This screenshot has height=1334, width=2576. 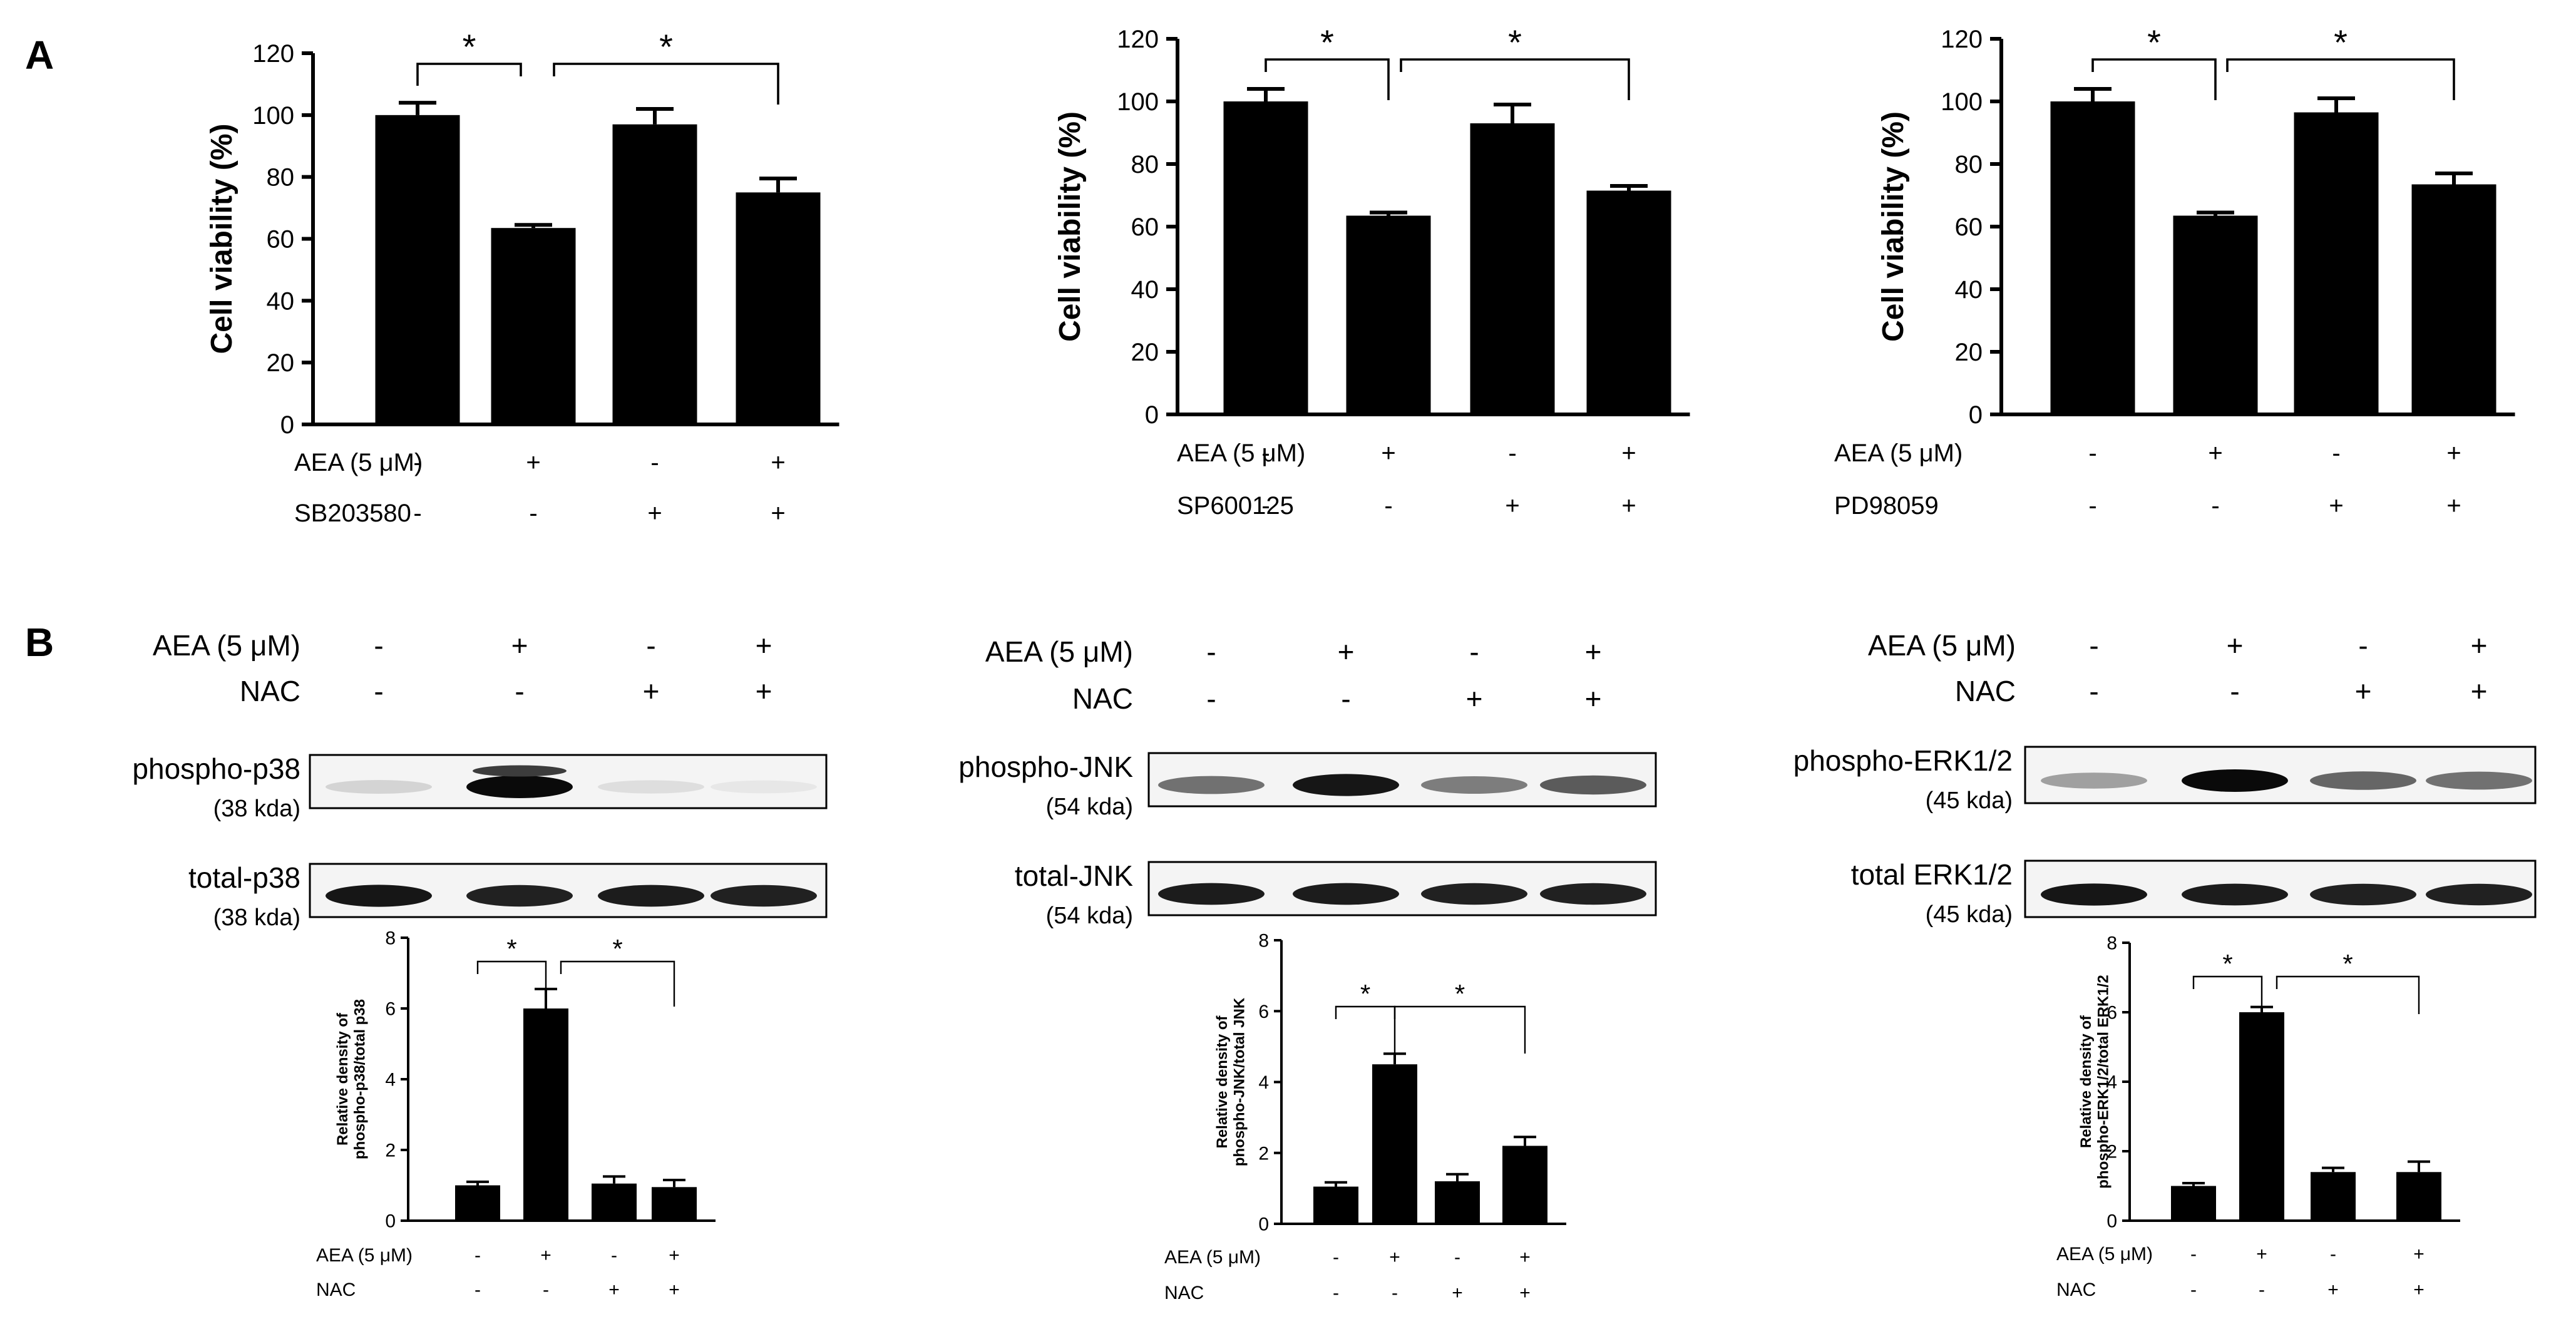 What do you see at coordinates (1074, 876) in the screenshot?
I see `blot-row-name: total-JNK` at bounding box center [1074, 876].